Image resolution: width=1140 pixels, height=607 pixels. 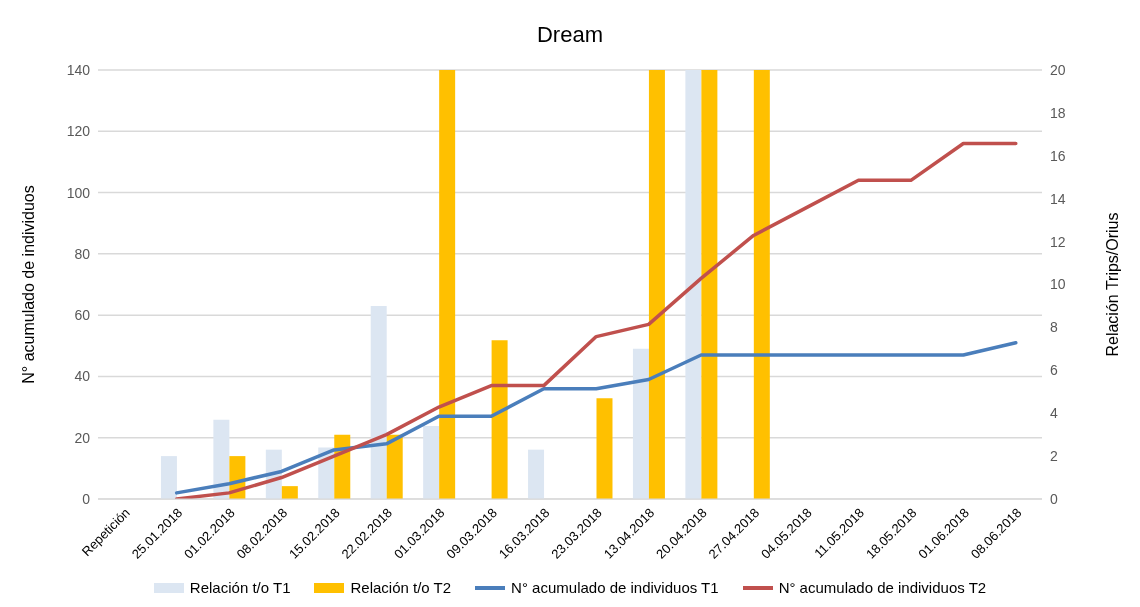 I want to click on y-tick-label: 0, so click(x=86, y=498).